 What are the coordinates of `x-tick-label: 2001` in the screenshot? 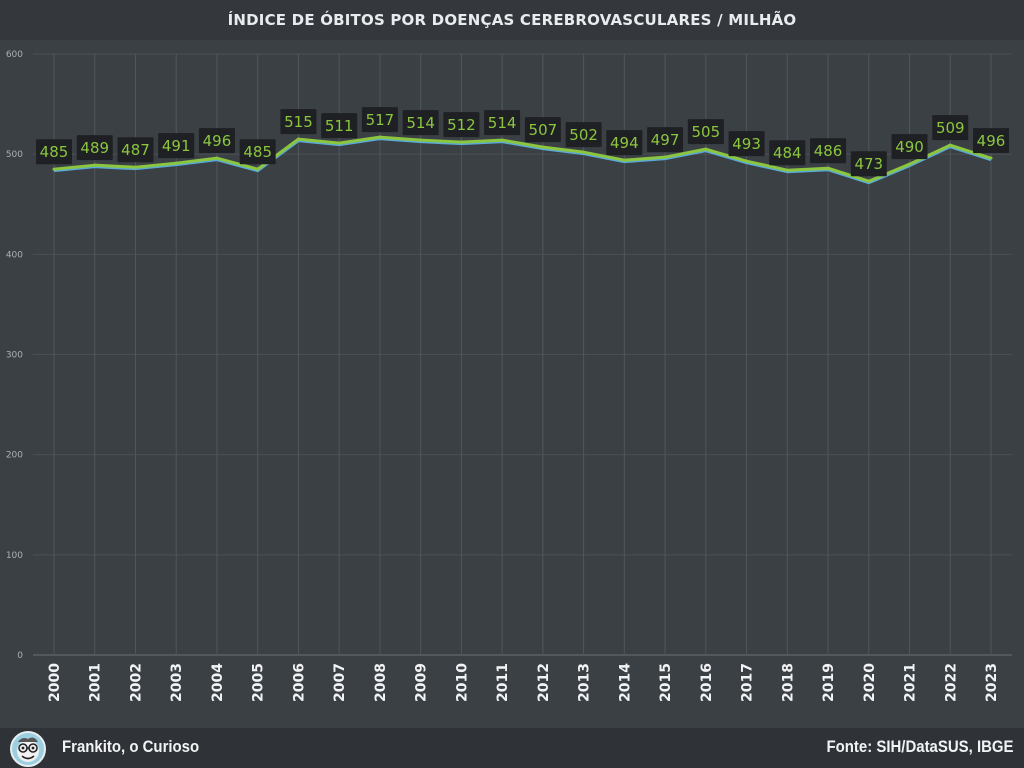 It's located at (96, 682).